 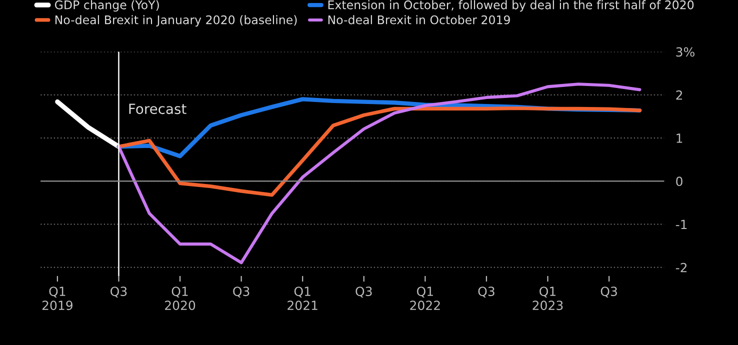 What do you see at coordinates (419, 19) in the screenshot?
I see `legend-label: No-deal Brexit in October 2019` at bounding box center [419, 19].